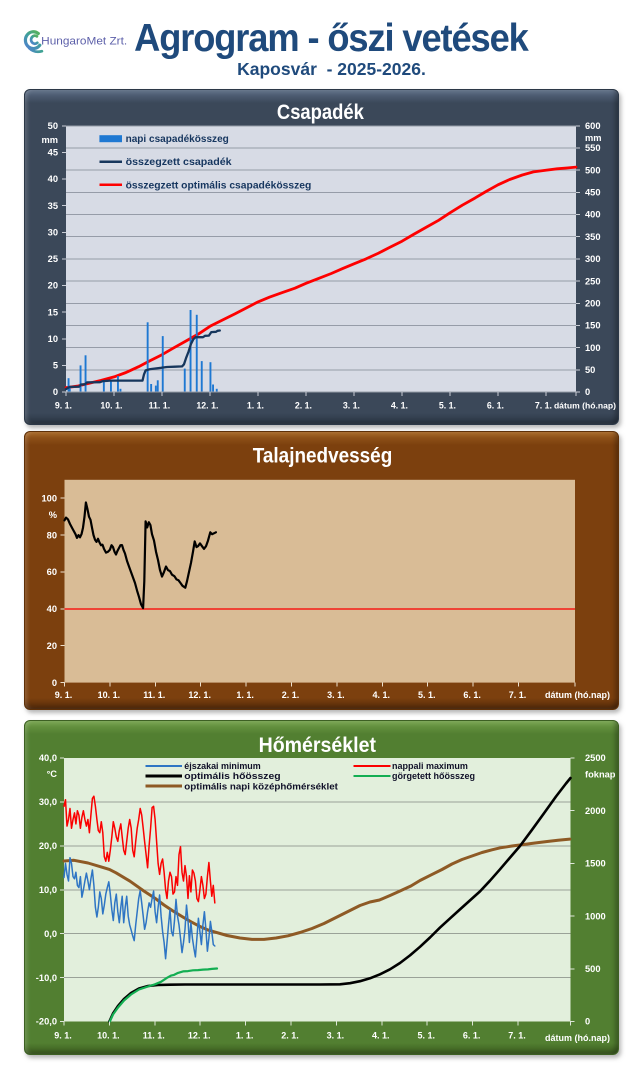 The image size is (640, 1075). What do you see at coordinates (52, 572) in the screenshot?
I see `svg-text: 60` at bounding box center [52, 572].